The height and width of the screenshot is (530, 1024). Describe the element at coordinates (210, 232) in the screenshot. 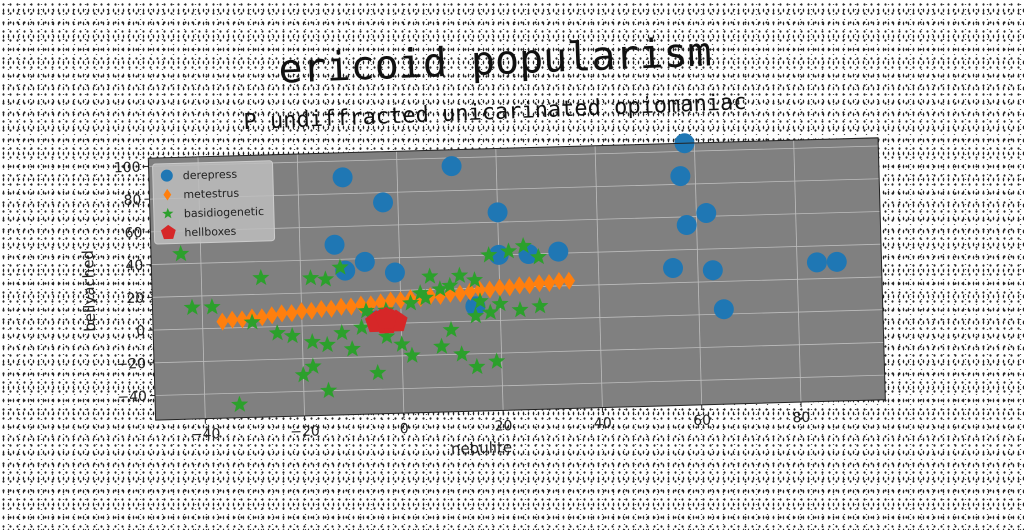

I see `legend-label: hellboxes` at that location.